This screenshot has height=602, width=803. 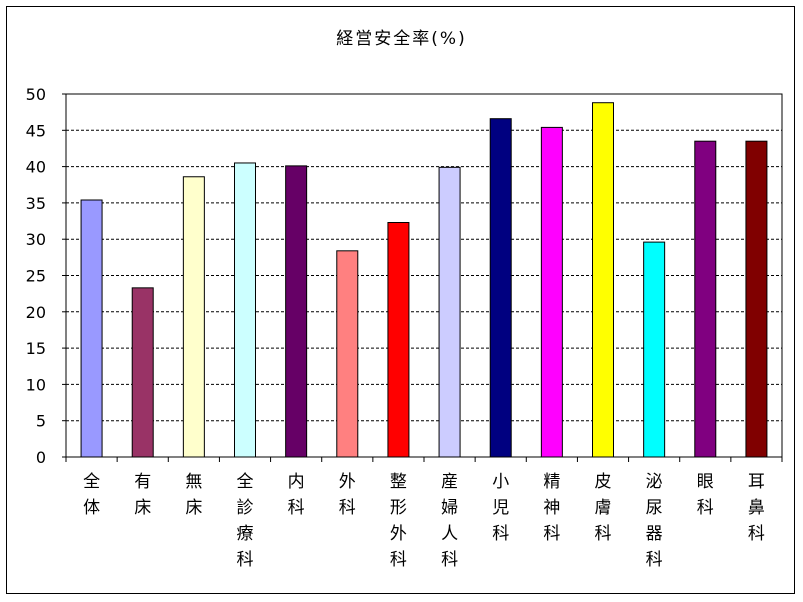 What do you see at coordinates (603, 508) in the screenshot?
I see `x-category-label: 皮膚科` at bounding box center [603, 508].